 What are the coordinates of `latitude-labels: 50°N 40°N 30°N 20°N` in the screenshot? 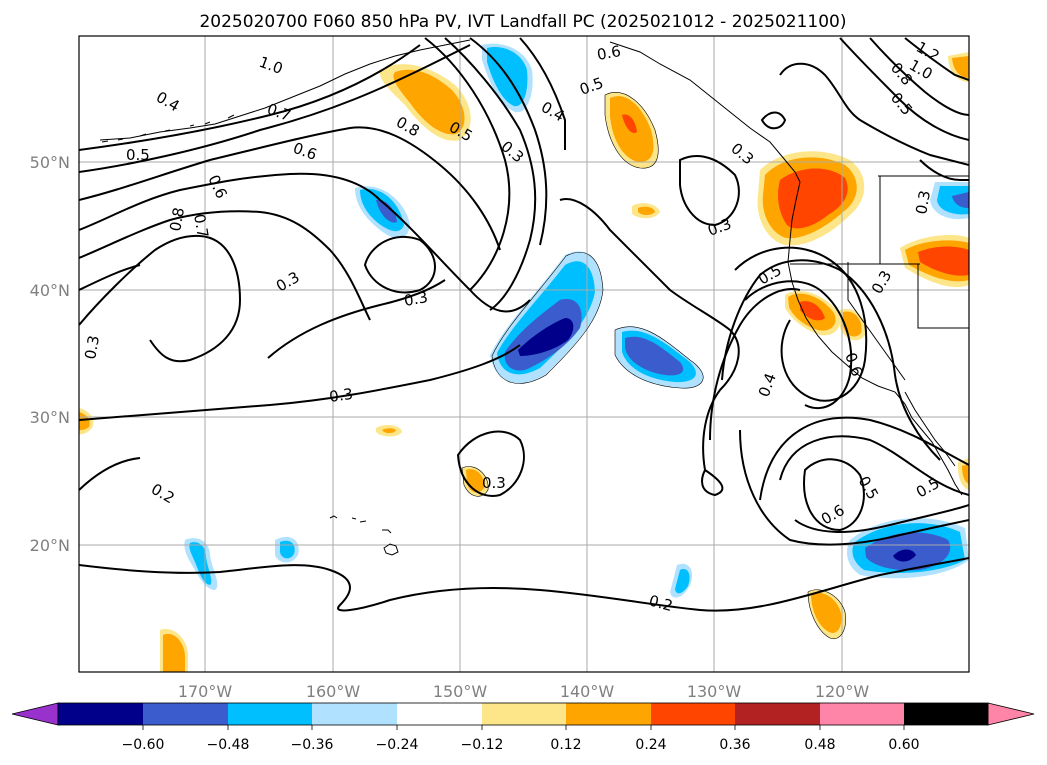 It's located at (50, 354).